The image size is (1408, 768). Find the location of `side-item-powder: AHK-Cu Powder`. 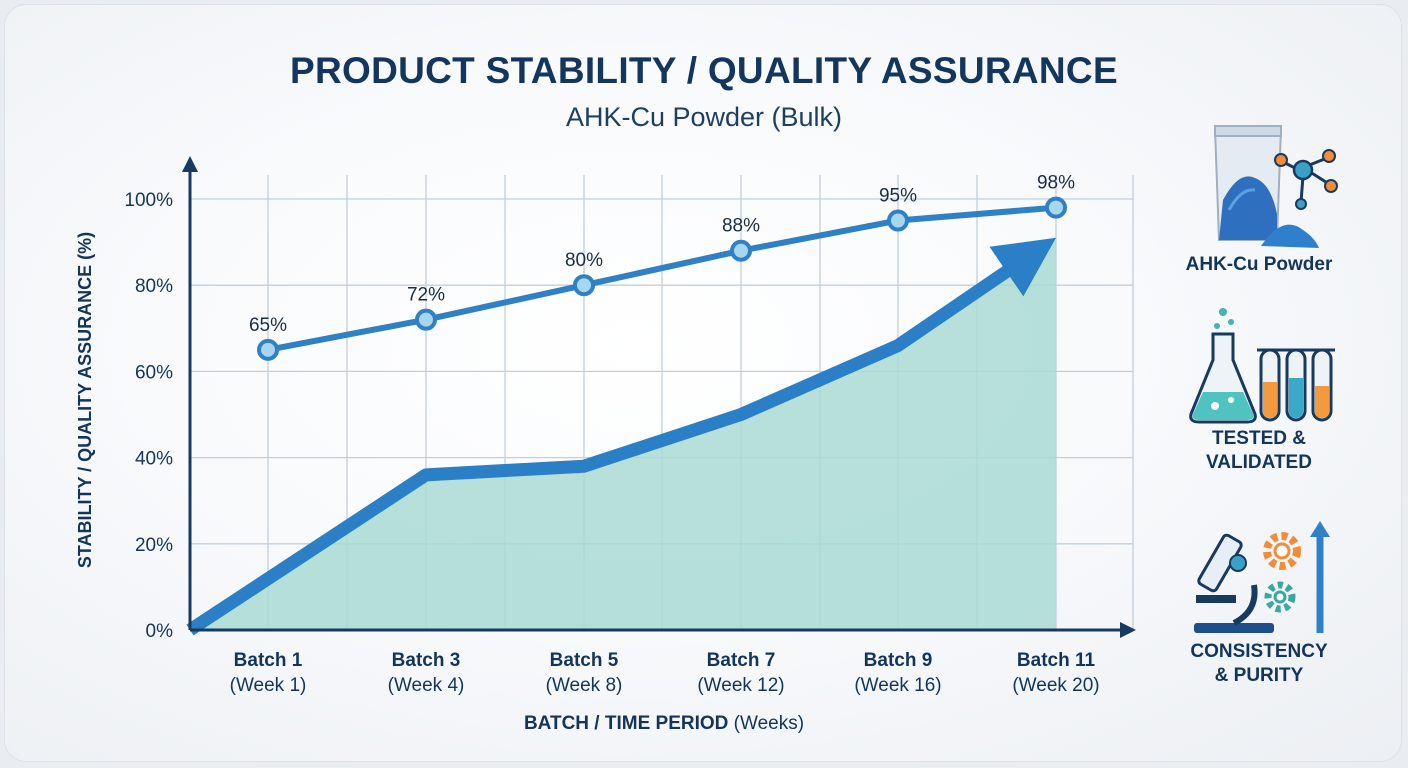

side-item-powder: AHK-Cu Powder is located at coordinates (1259, 197).